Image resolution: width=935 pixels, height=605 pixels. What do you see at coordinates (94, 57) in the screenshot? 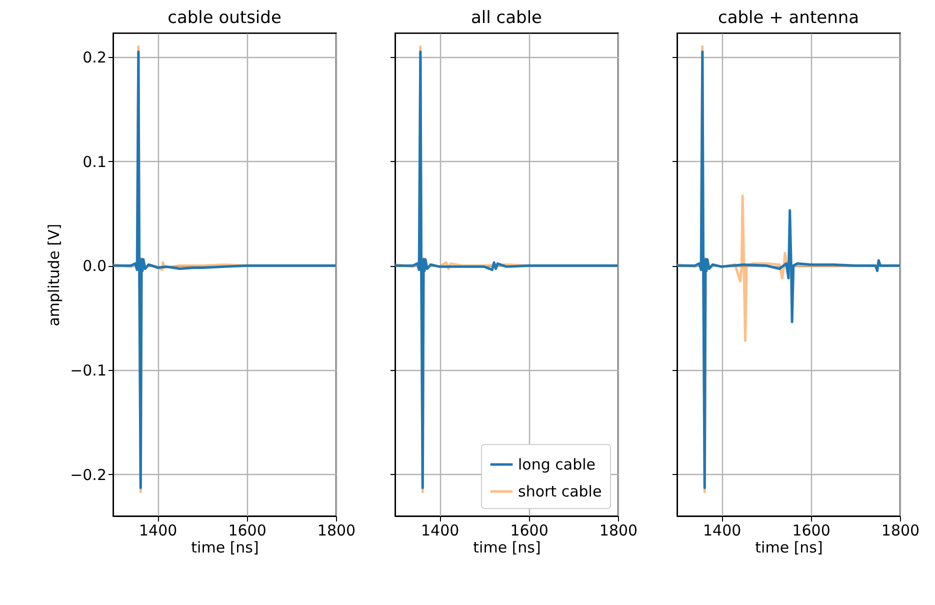
I see `y-tick-label: 0.2` at bounding box center [94, 57].